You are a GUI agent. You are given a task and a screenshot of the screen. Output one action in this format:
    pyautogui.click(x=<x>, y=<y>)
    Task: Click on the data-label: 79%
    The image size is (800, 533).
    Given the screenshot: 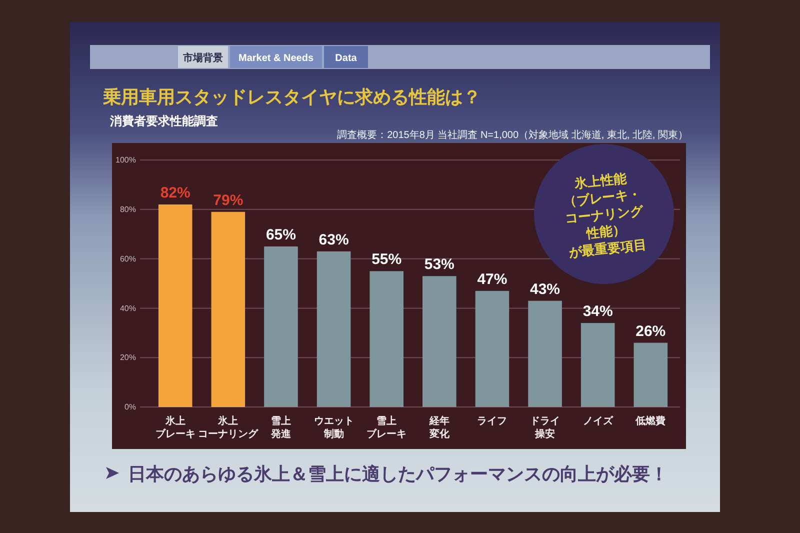 What is the action you would take?
    pyautogui.click(x=228, y=200)
    